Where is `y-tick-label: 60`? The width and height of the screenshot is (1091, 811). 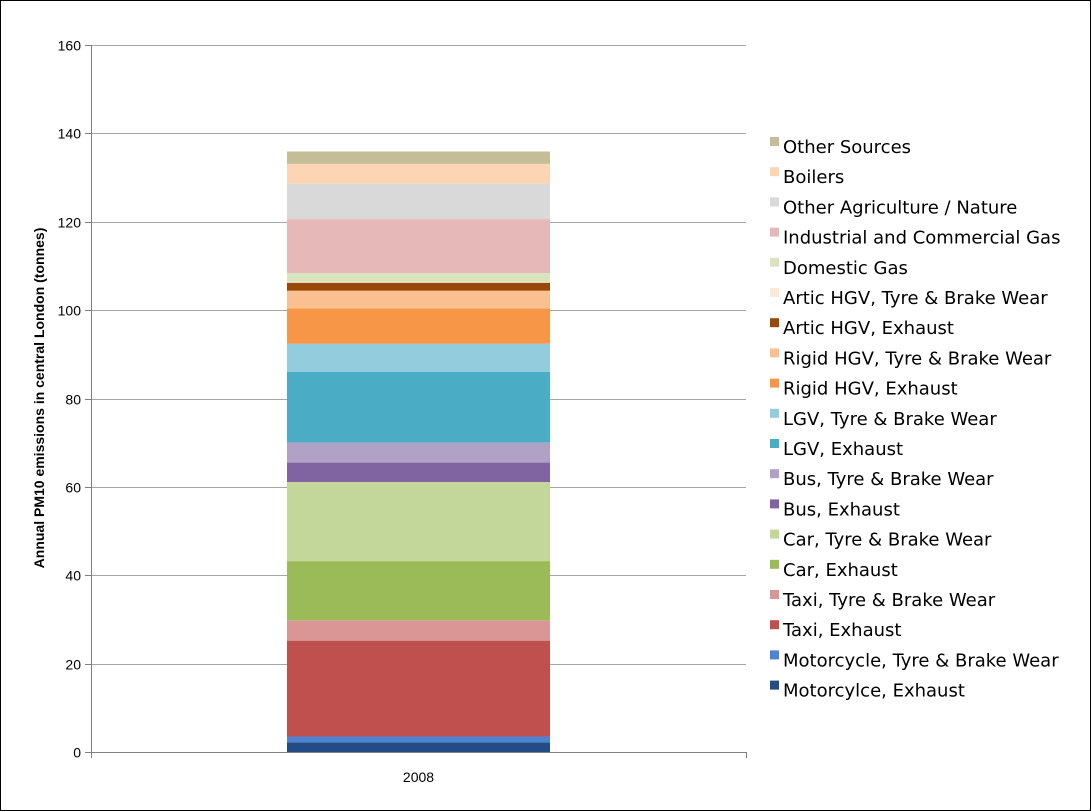
y-tick-label: 60 is located at coordinates (73, 488).